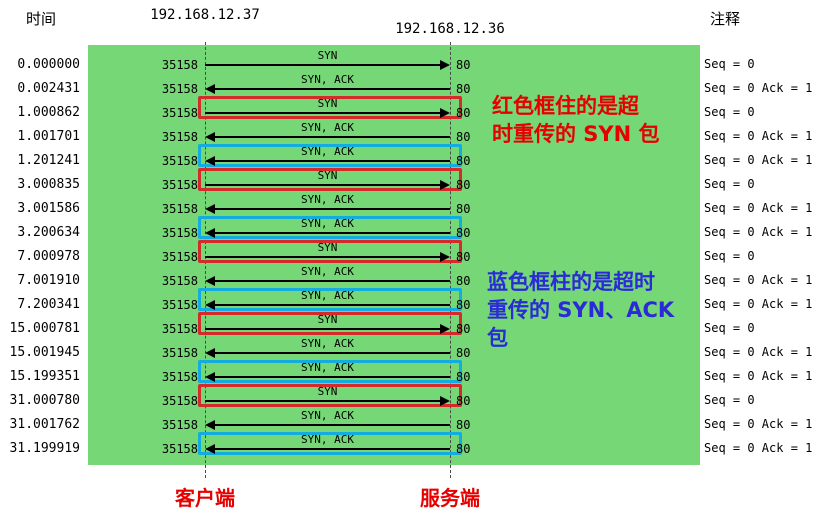 The image size is (815, 530). What do you see at coordinates (205, 498) in the screenshot?
I see `client-endpoint-label: 客户端` at bounding box center [205, 498].